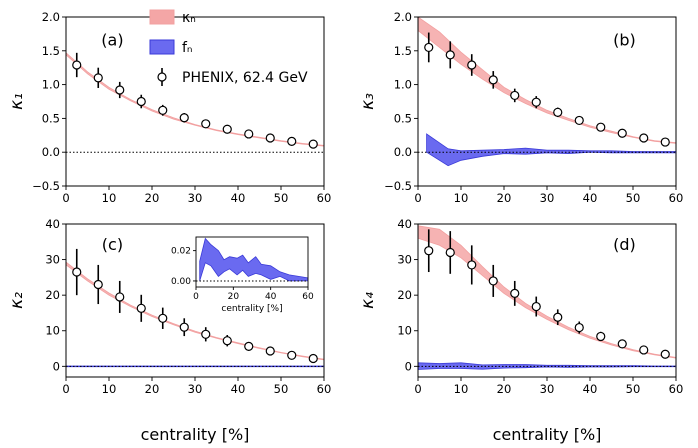  What do you see at coordinates (271, 297) in the screenshot?
I see `inset-xtick-label: 40` at bounding box center [271, 297].